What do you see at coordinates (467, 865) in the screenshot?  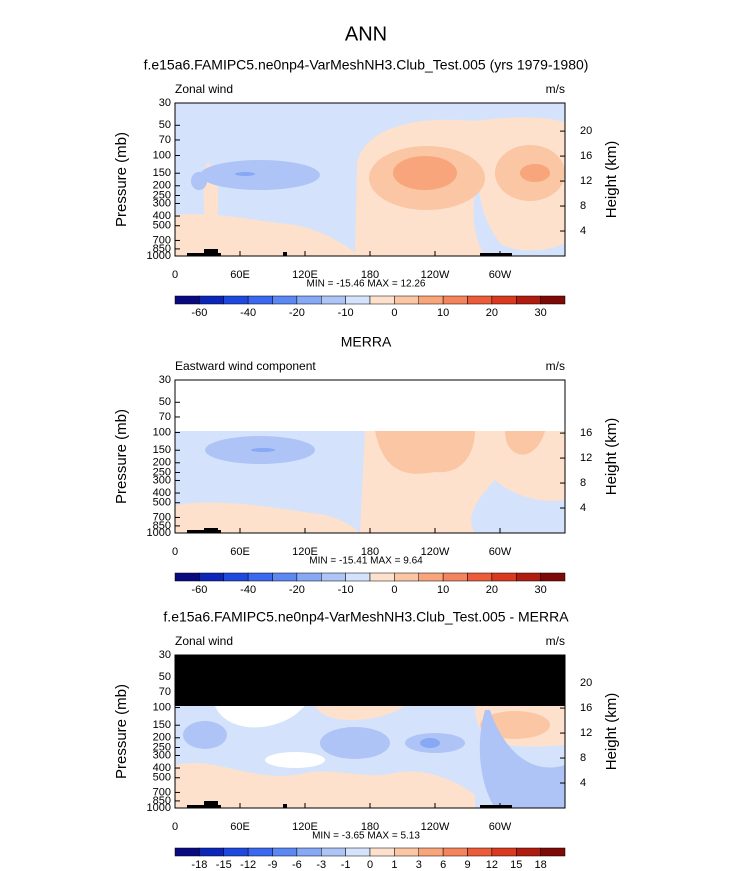 I see `colorbar-label: 9` at bounding box center [467, 865].